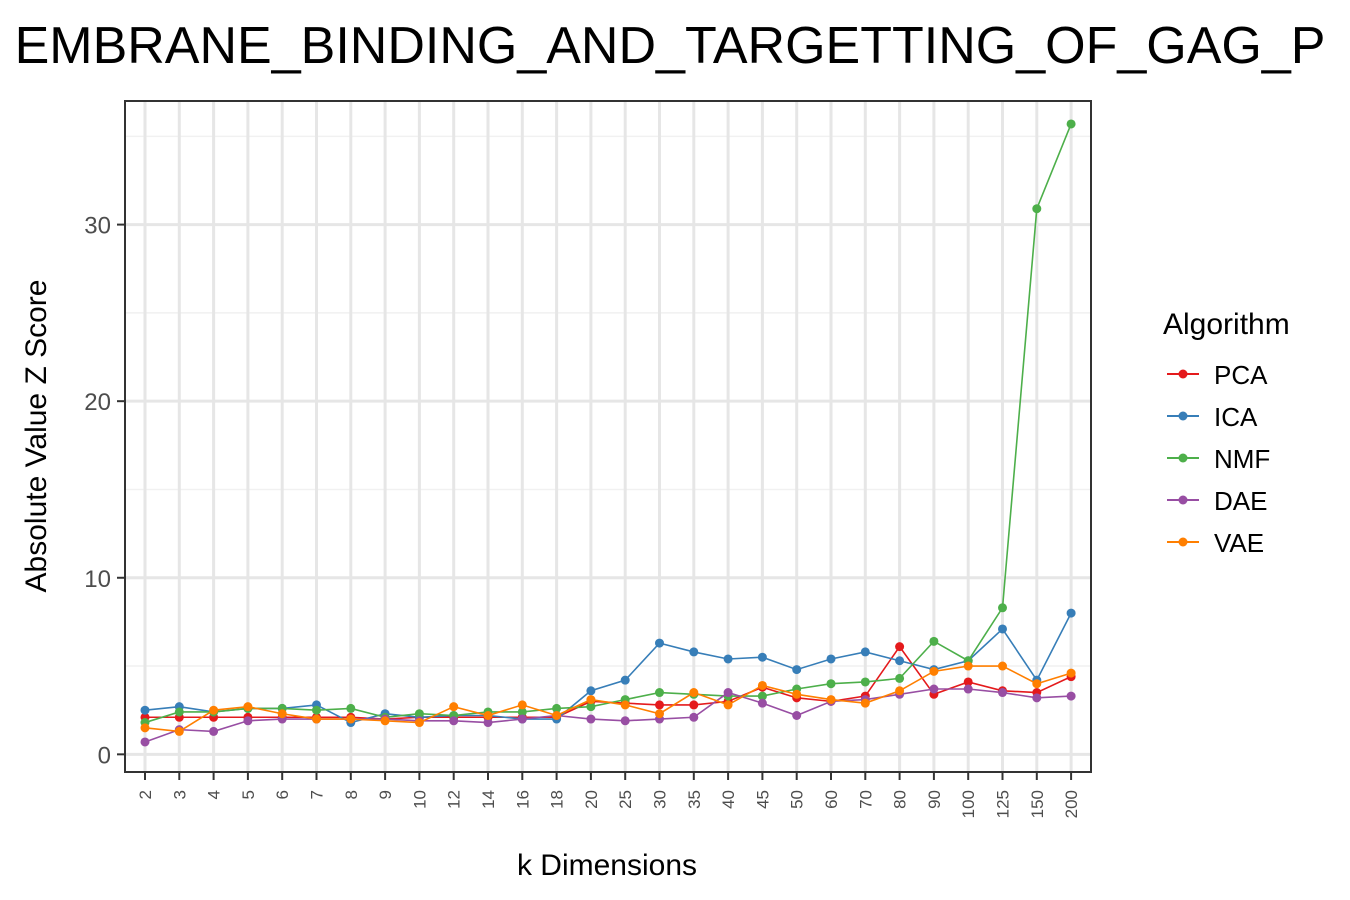  Describe the element at coordinates (1183, 500) in the screenshot. I see `legend-key-point-dae` at that location.